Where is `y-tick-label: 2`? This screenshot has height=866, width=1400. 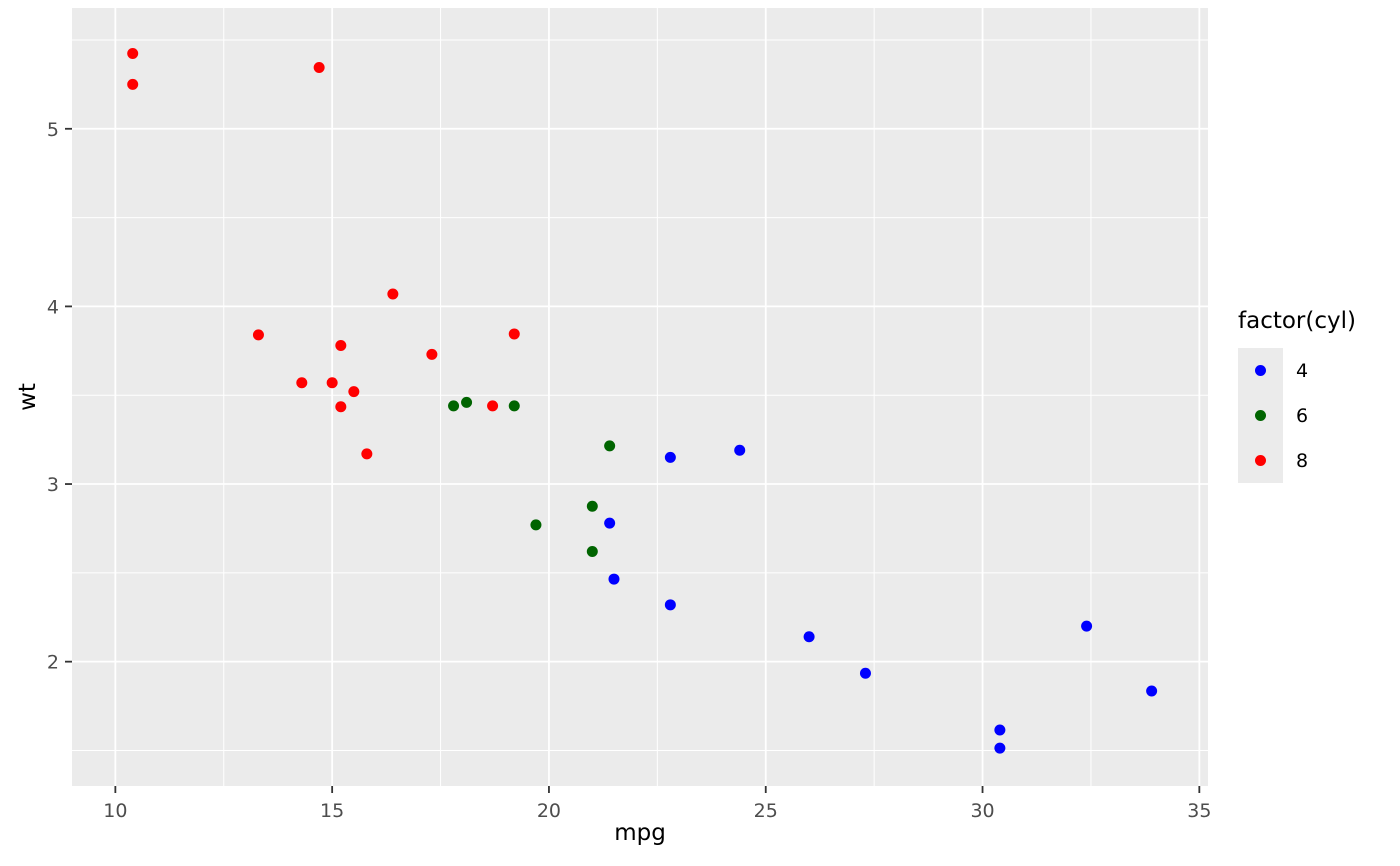
y-tick-label: 2 is located at coordinates (53, 663).